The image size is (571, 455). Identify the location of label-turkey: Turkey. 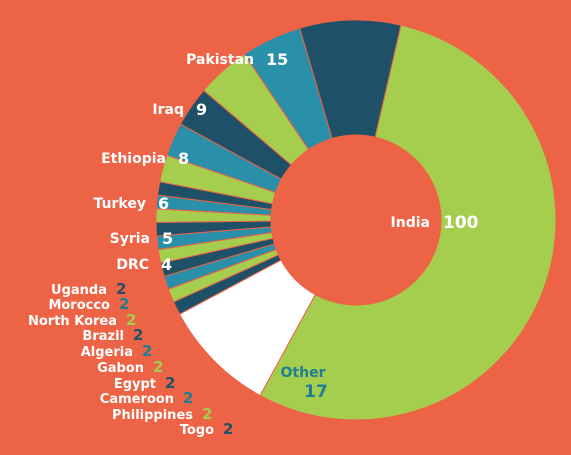
(120, 204).